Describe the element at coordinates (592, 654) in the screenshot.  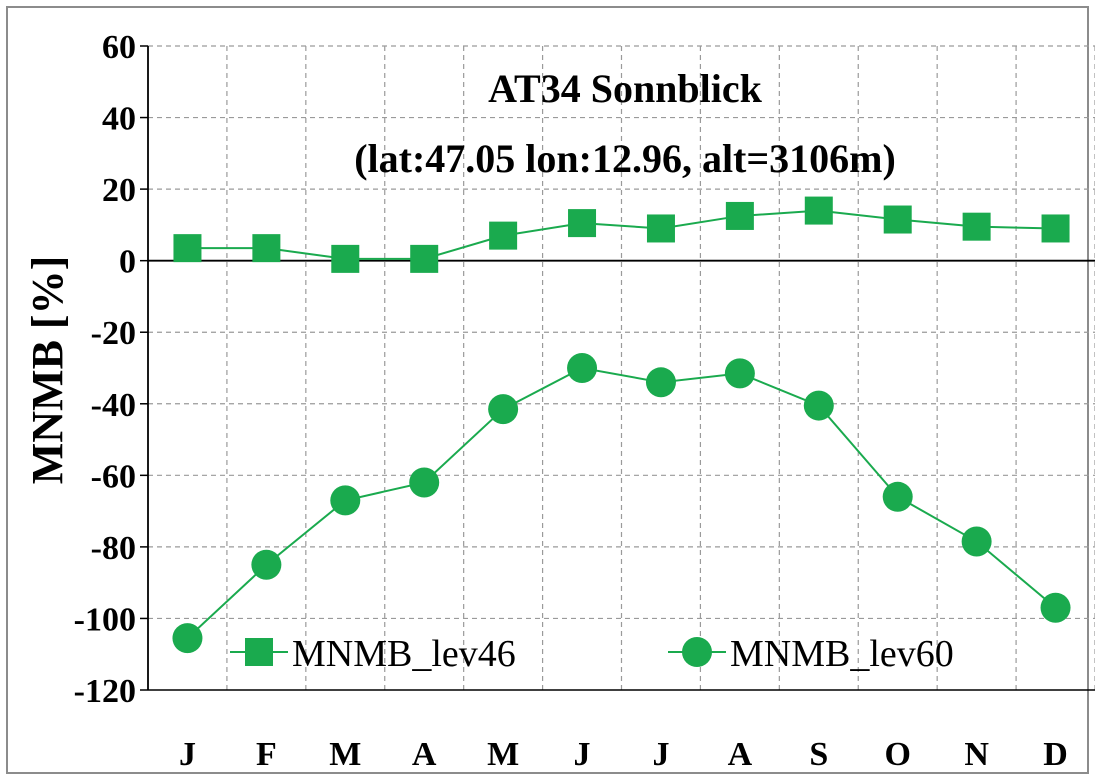
I see `legend: MNMB_lev46 MNMB_lev60` at that location.